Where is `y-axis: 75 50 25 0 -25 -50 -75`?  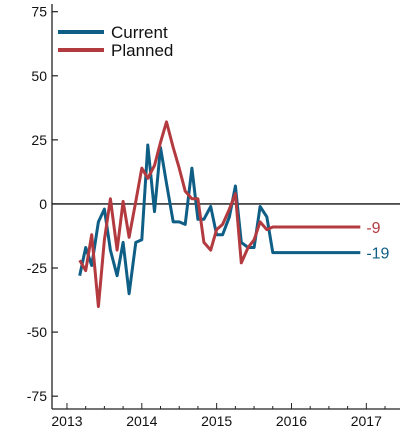
y-axis: 75 50 25 0 -25 -50 -75 is located at coordinates (42, 204).